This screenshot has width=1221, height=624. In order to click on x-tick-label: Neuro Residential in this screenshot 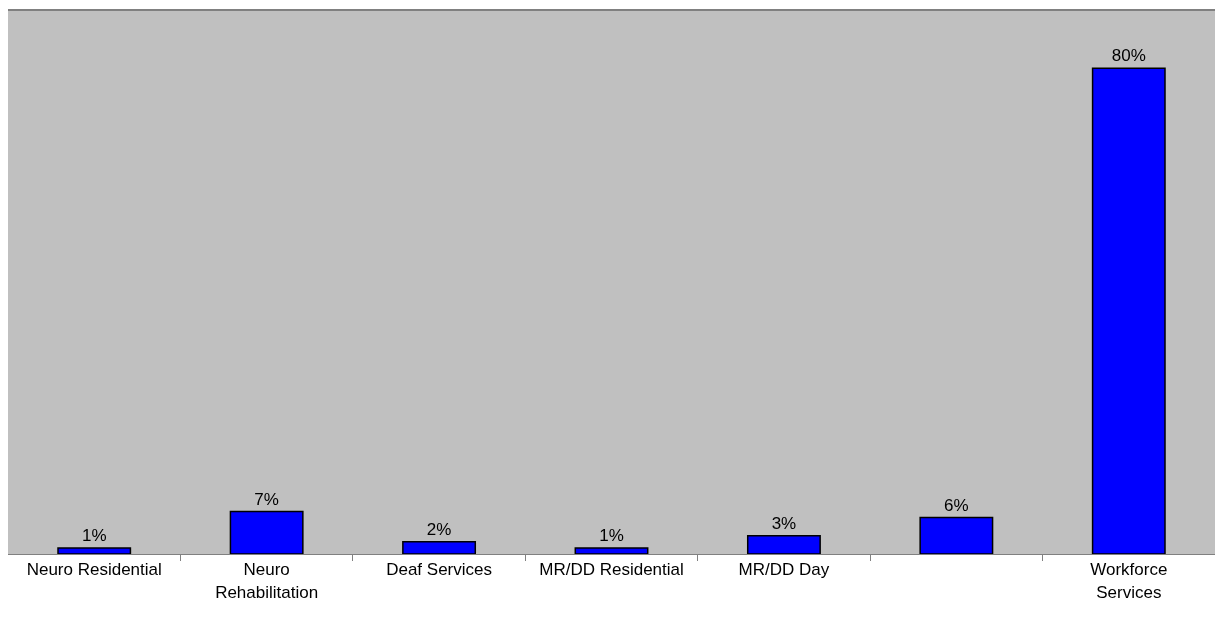, I will do `click(94, 570)`.